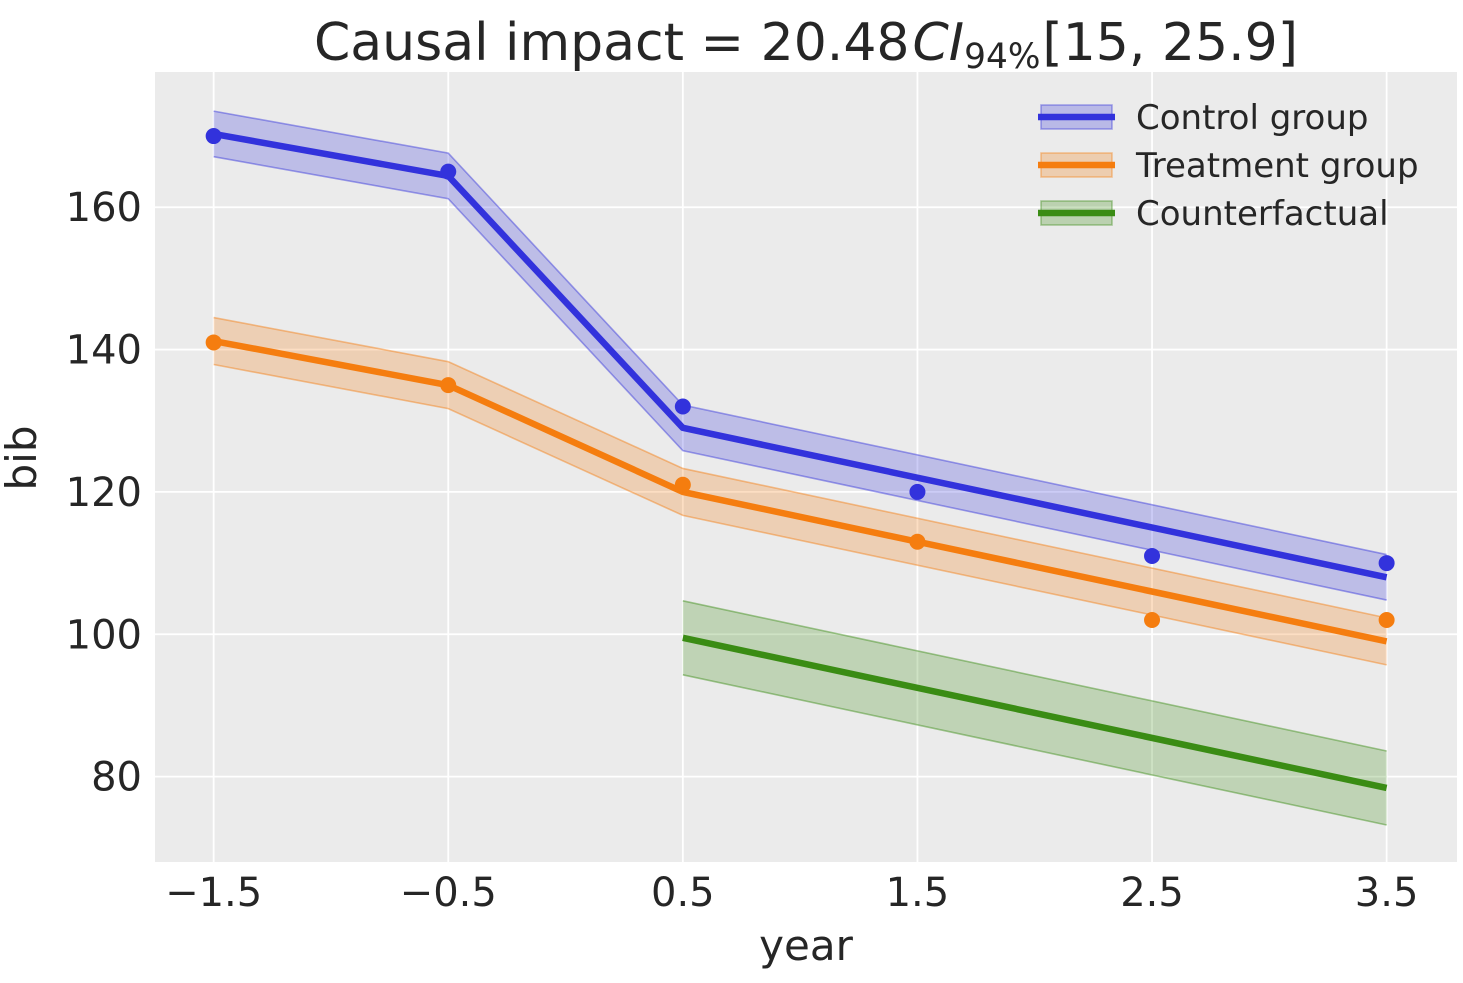  I want to click on chart-title: Causal impact = 20.48CI94%[15, 25.9], so click(806, 44).